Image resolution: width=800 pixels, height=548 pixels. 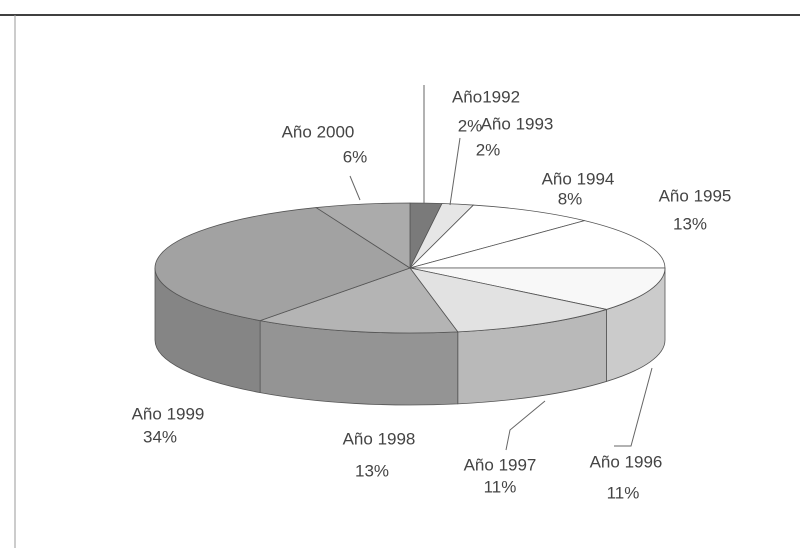 I want to click on slice-label: Año 1995, so click(x=695, y=195).